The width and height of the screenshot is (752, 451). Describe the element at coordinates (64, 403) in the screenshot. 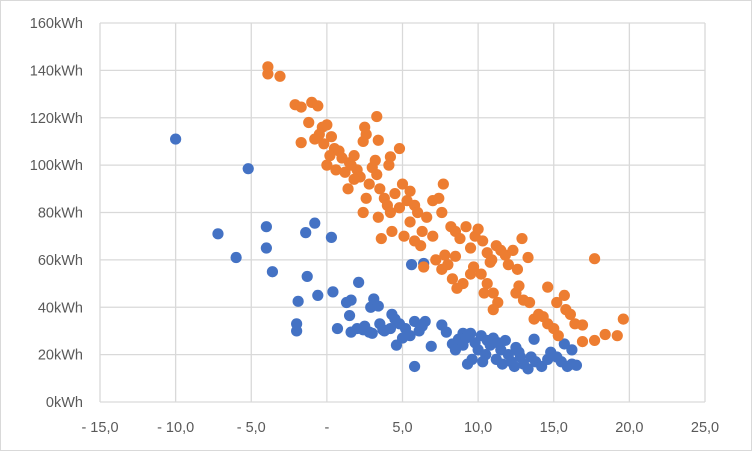

I see `y-tick-label: 0kWh` at that location.